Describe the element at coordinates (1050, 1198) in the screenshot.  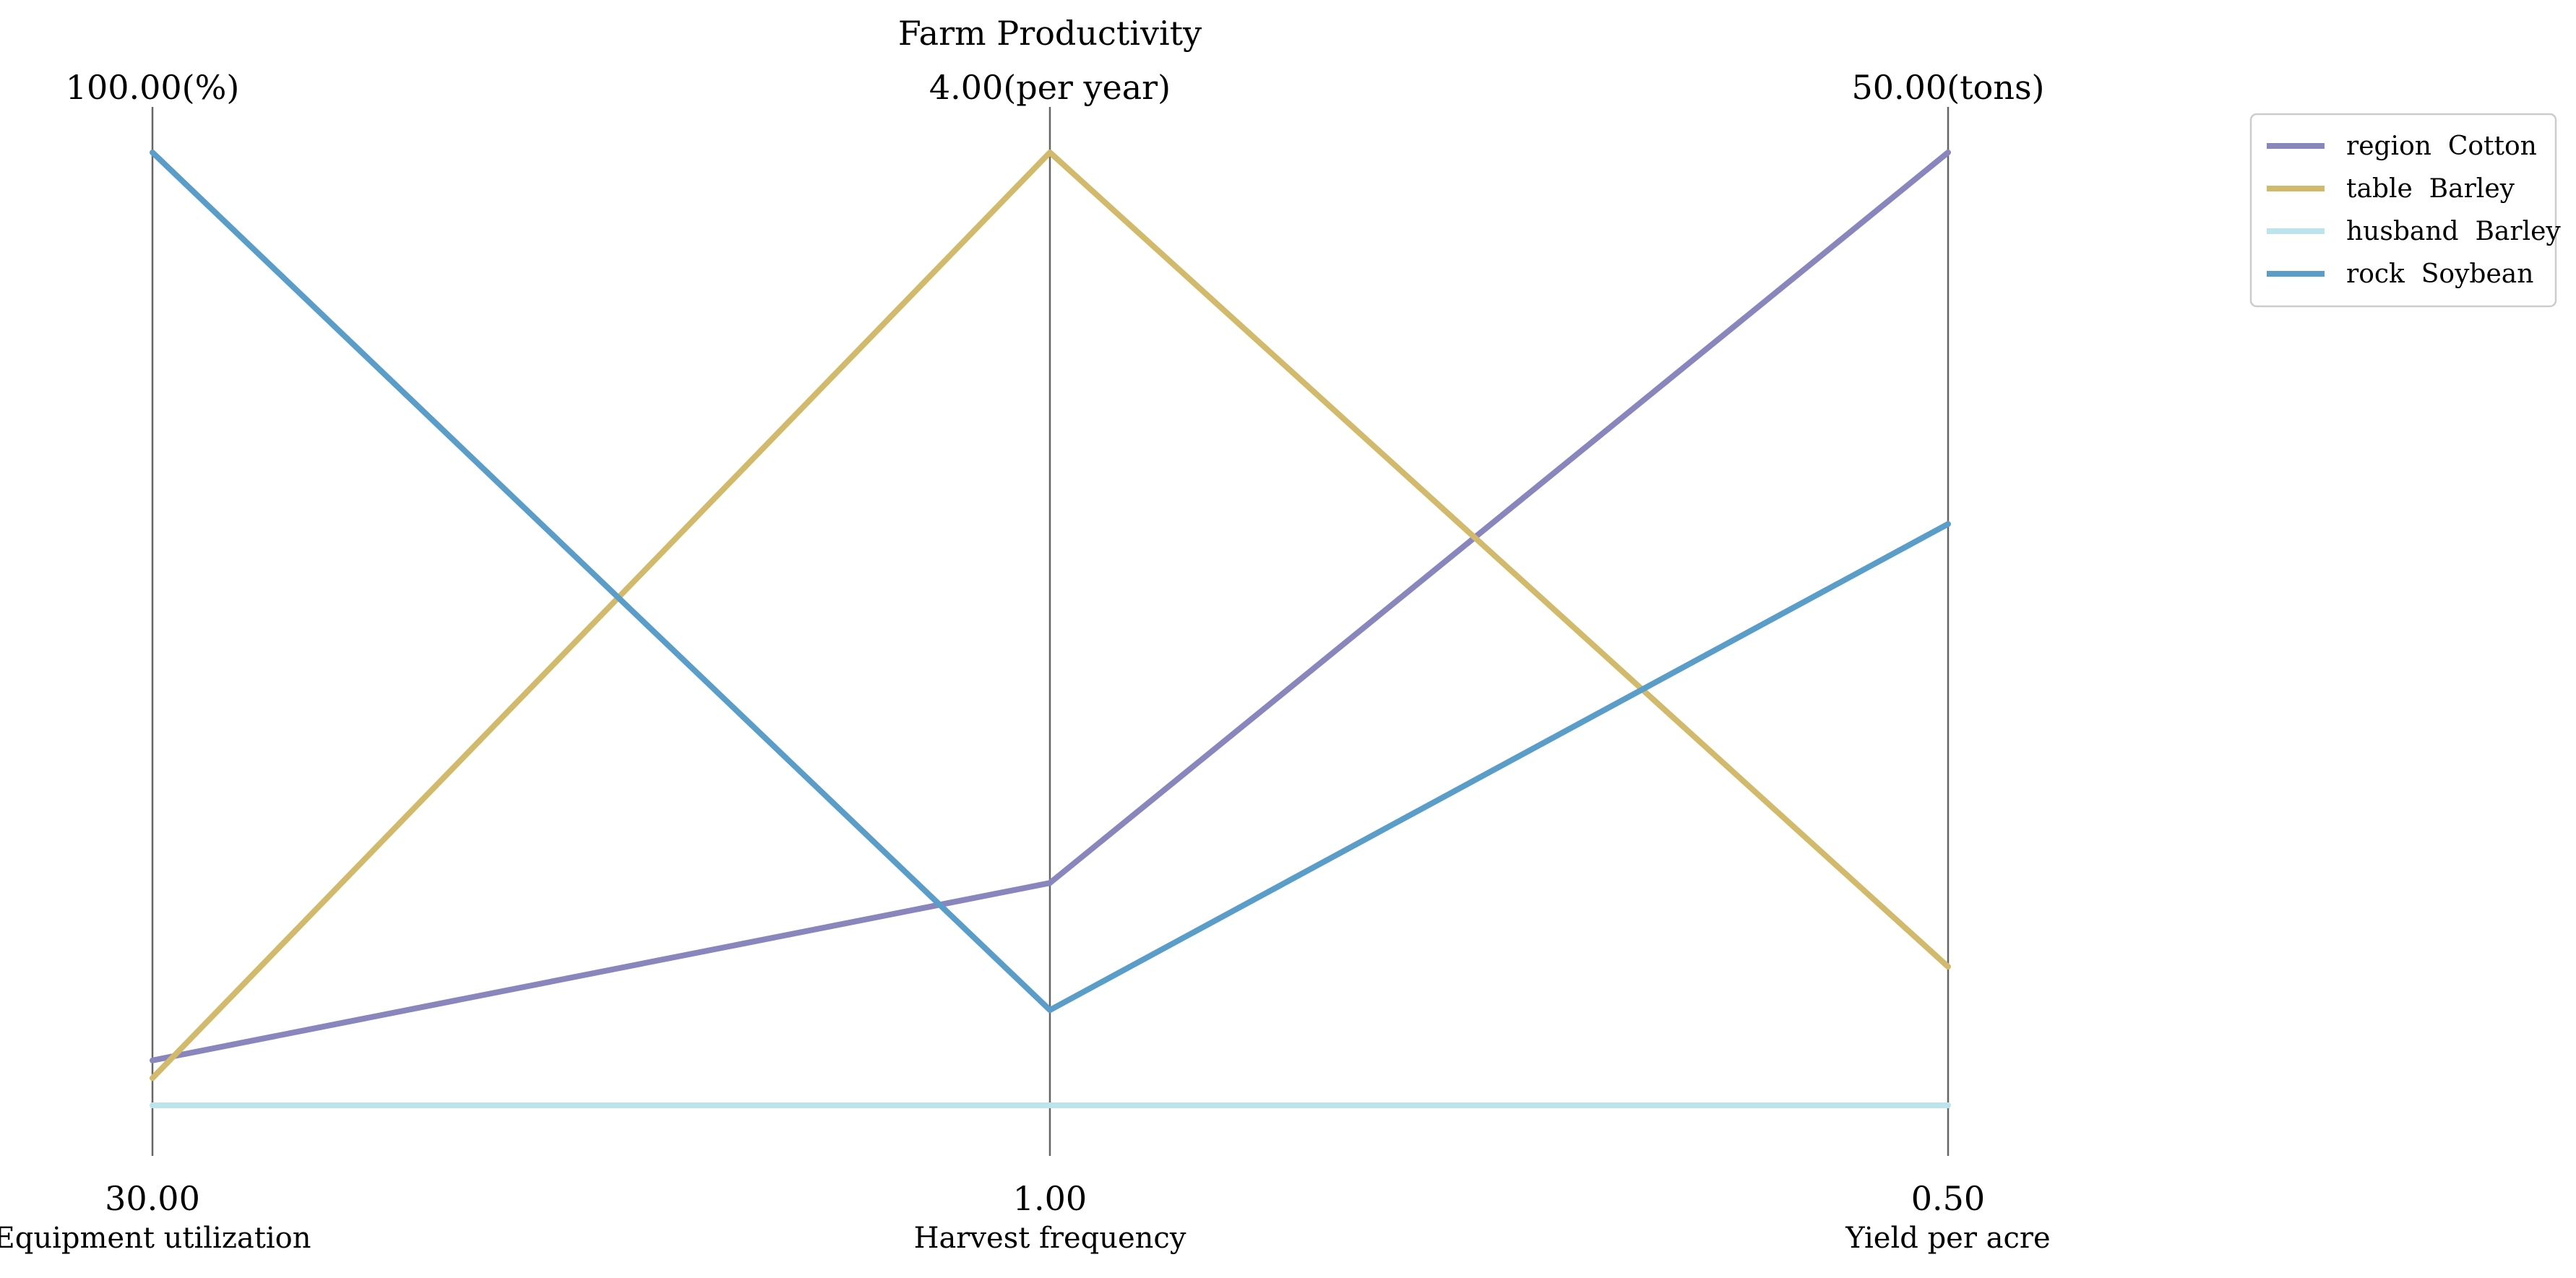
I see `axis-min-label: 1.00` at that location.